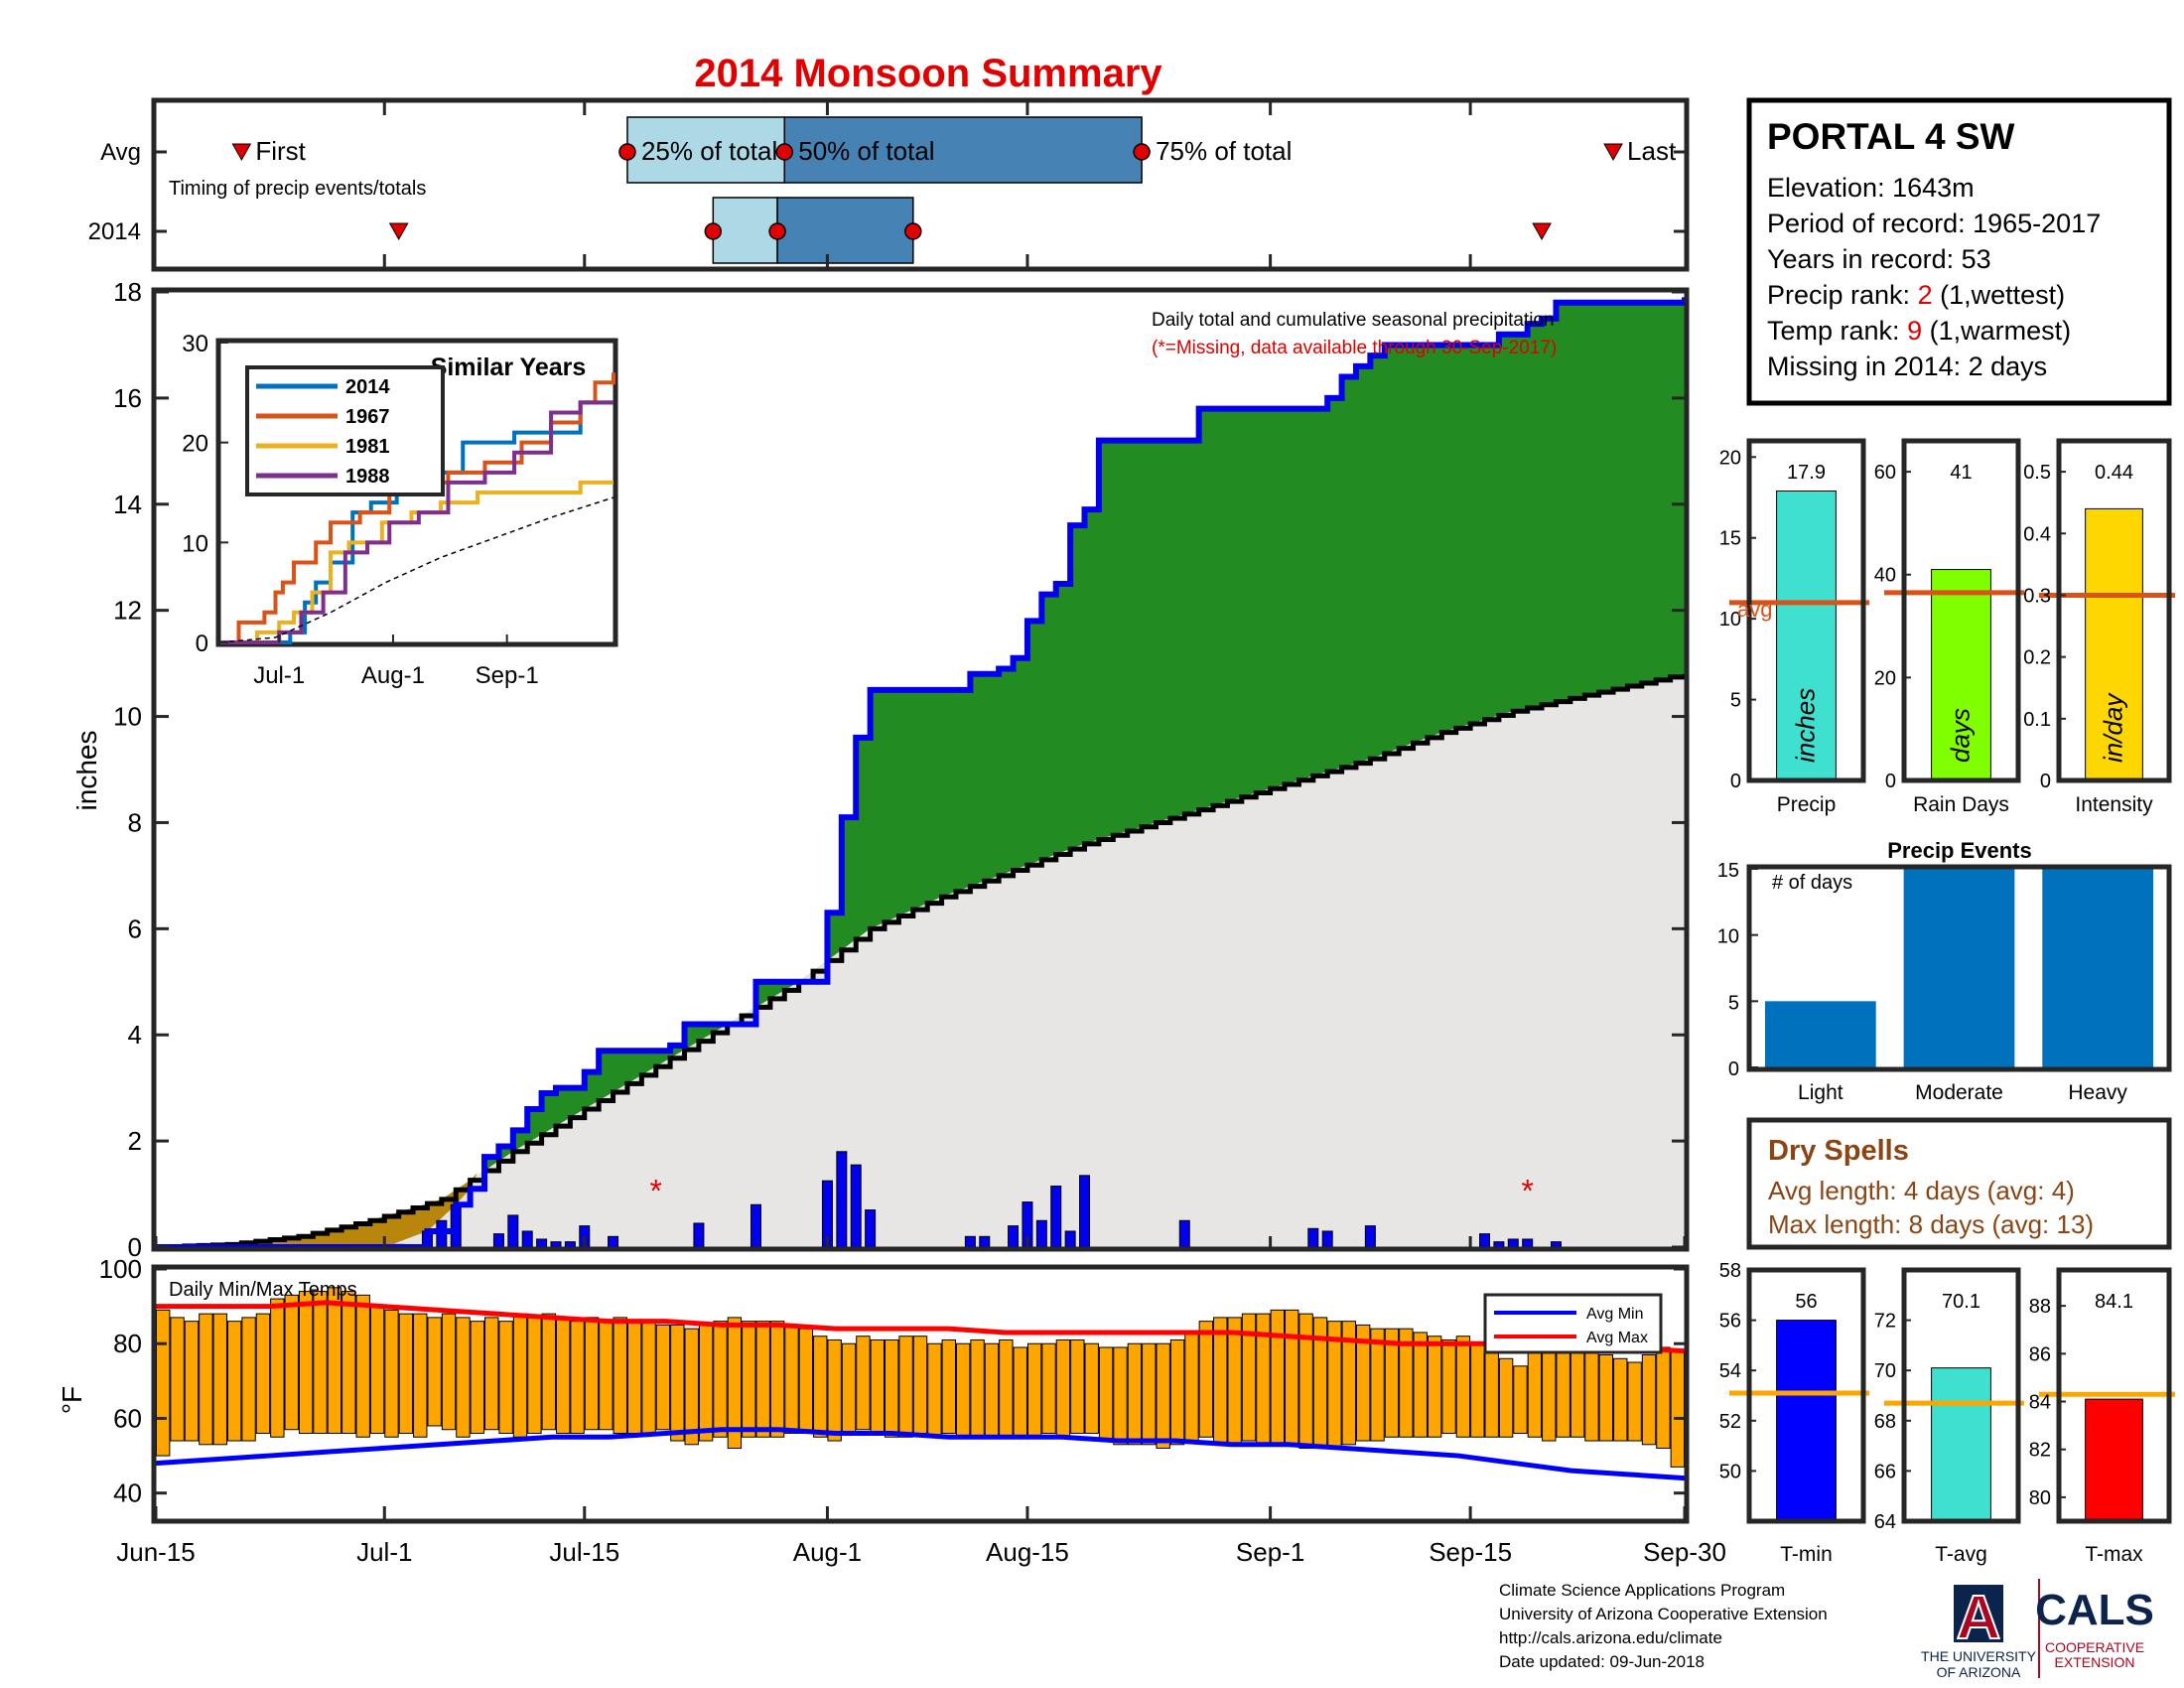 The width and height of the screenshot is (2184, 1688). I want to click on inset-series-line-2014, so click(417, 522).